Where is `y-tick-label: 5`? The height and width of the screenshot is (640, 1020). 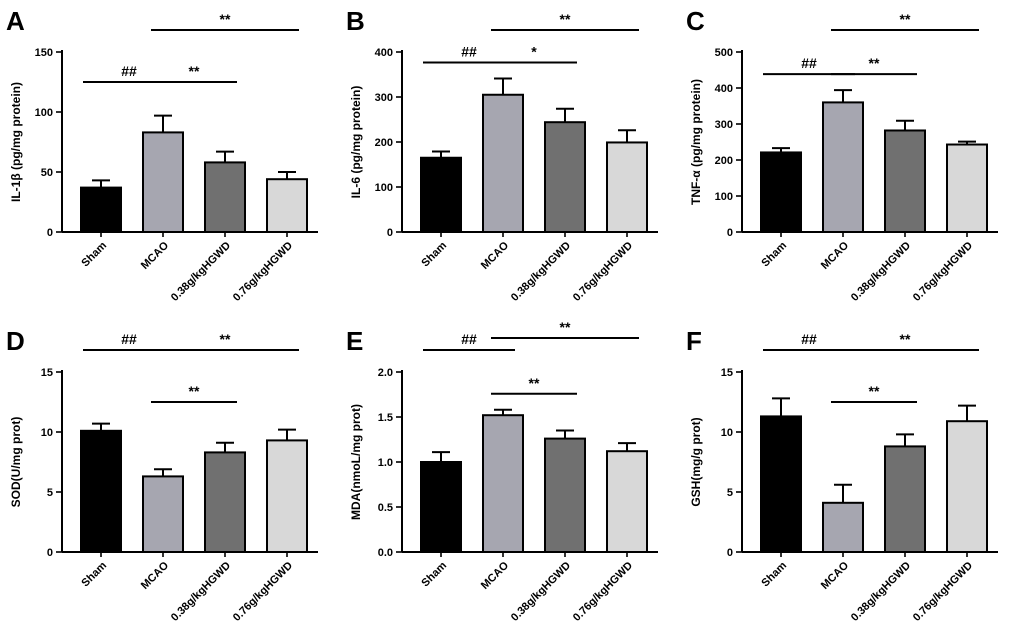 y-tick-label: 5 is located at coordinates (730, 493).